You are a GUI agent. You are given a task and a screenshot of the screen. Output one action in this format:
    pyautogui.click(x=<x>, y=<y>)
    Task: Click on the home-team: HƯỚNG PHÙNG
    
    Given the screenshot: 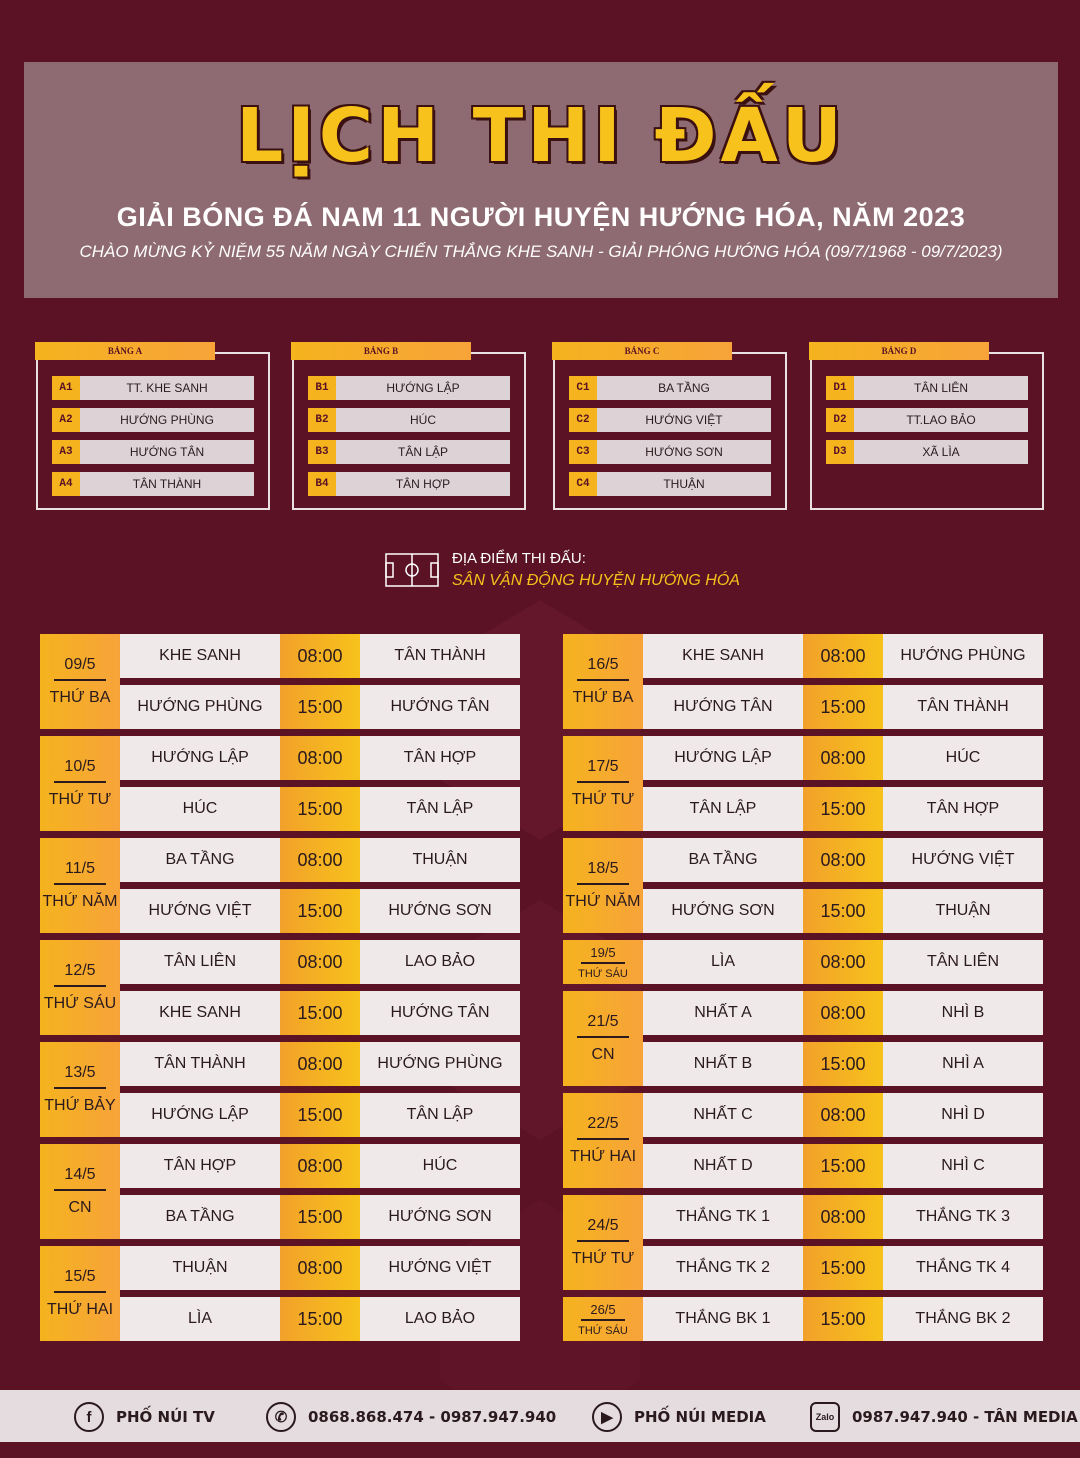 What is the action you would take?
    pyautogui.click(x=200, y=707)
    